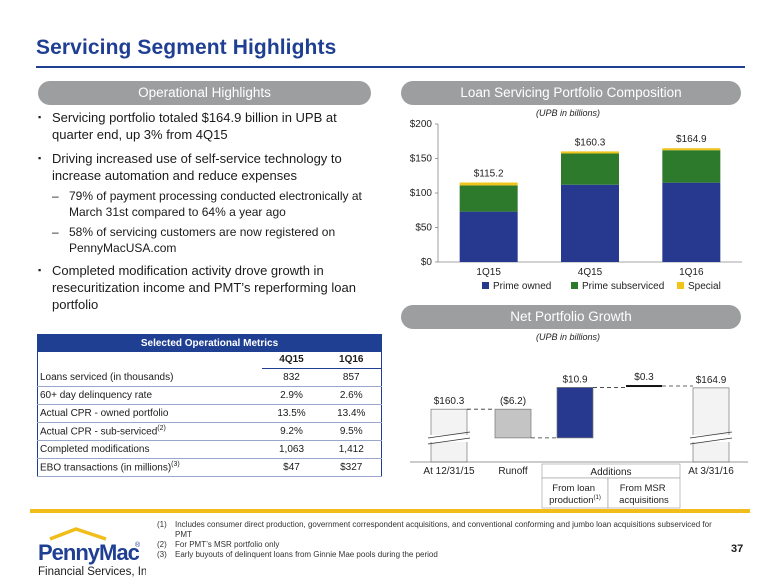 This screenshot has height=584, width=780. Describe the element at coordinates (574, 379) in the screenshot. I see `waterfall-value-label: $10.9` at that location.